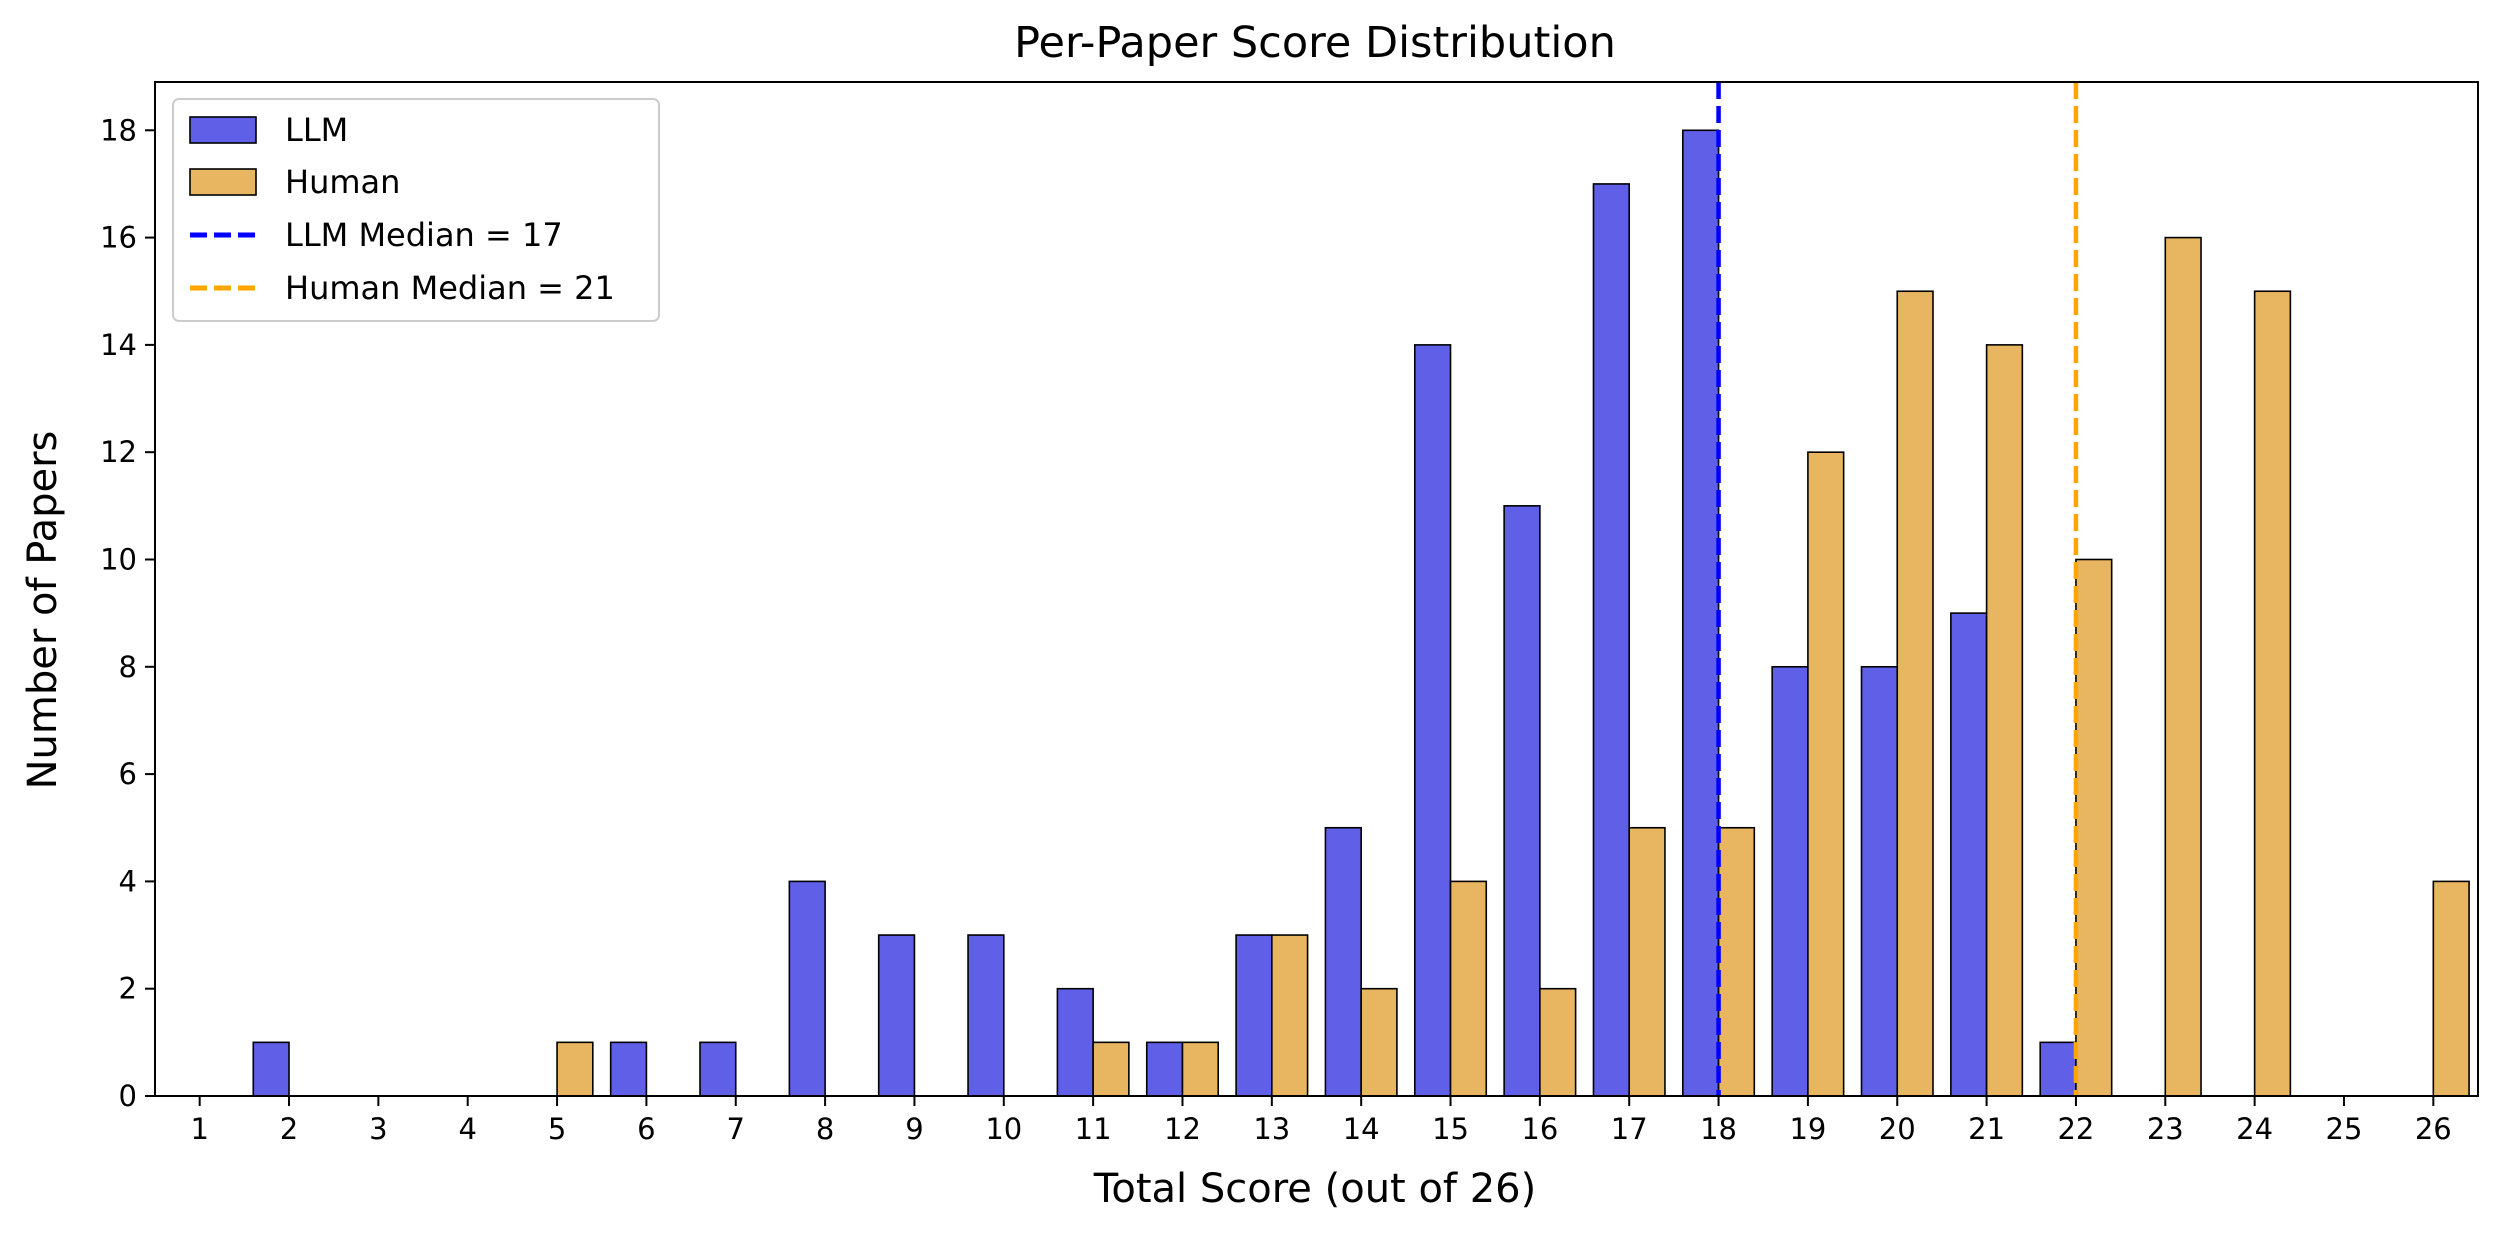 This screenshot has width=2500, height=1239. I want to click on x-tick-label: 25, so click(2344, 1129).